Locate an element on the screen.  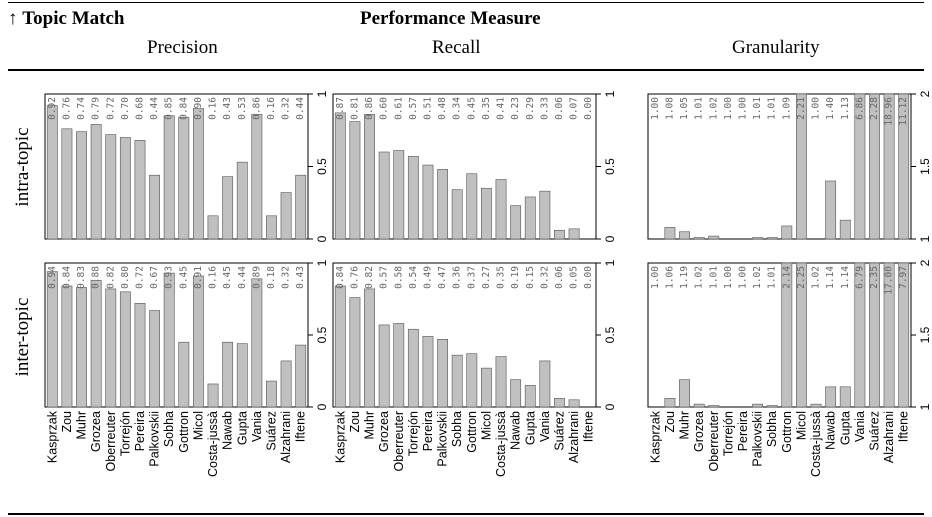
panel-1-0-value-label-7: 0.67 is located at coordinates (154, 277).